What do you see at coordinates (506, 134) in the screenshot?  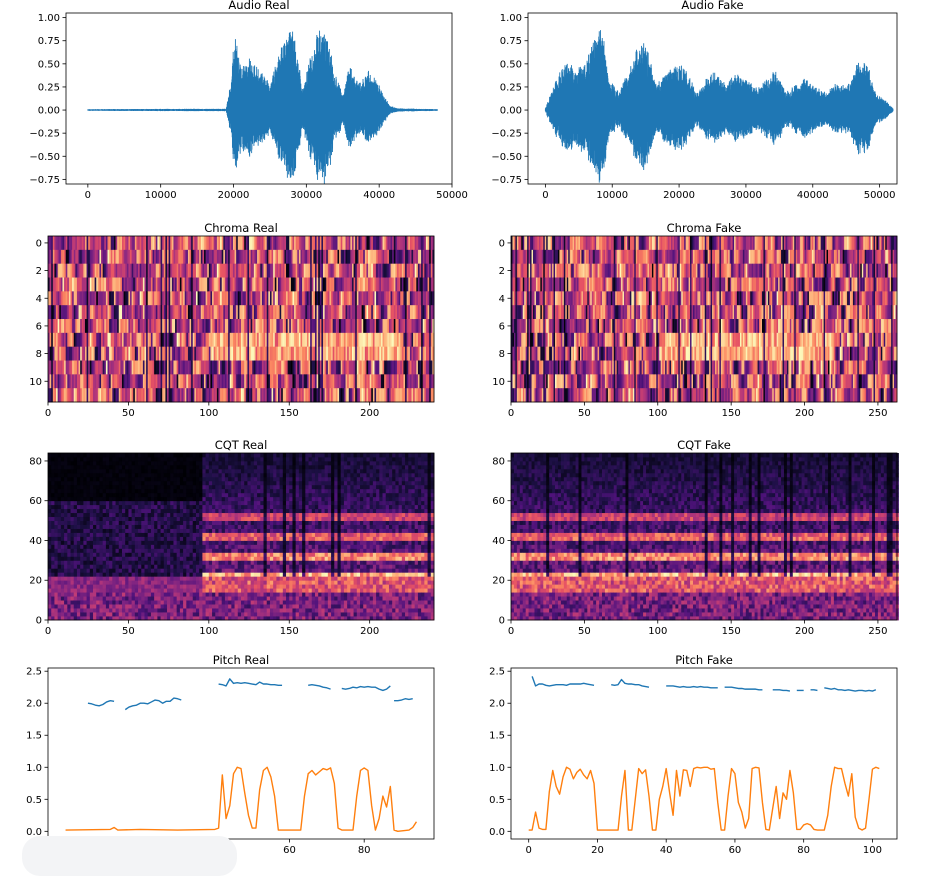 I see `audio-fake-ytick-label: −0.25` at bounding box center [506, 134].